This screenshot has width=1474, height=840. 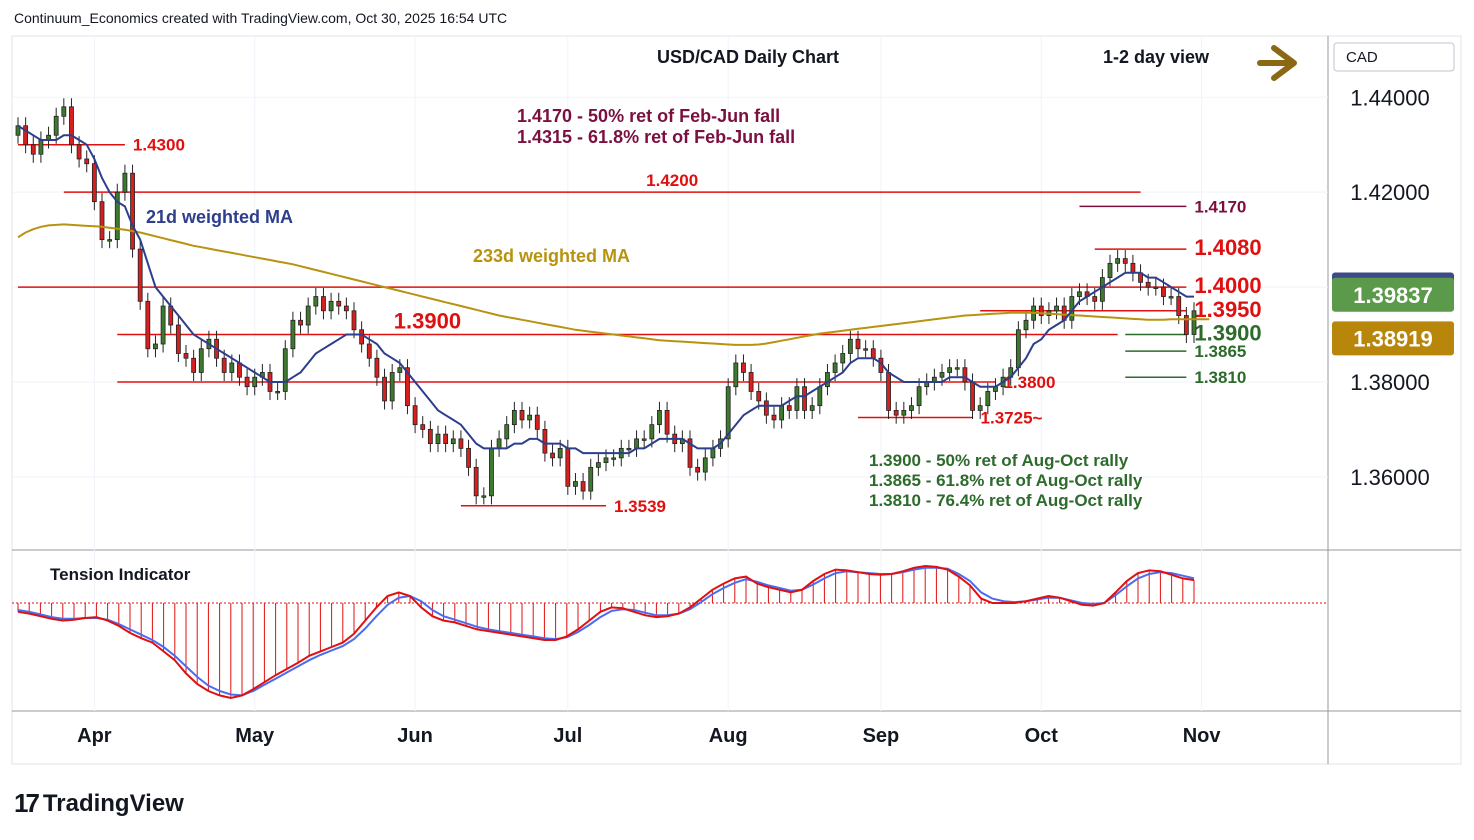 I want to click on x-axis-label: May, so click(x=255, y=736).